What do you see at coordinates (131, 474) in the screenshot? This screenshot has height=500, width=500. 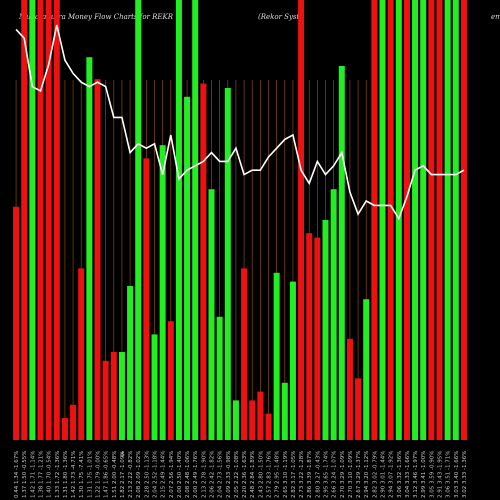 I see `x-tick-label: 2.13 2.22 -0.82%` at bounding box center [131, 474].